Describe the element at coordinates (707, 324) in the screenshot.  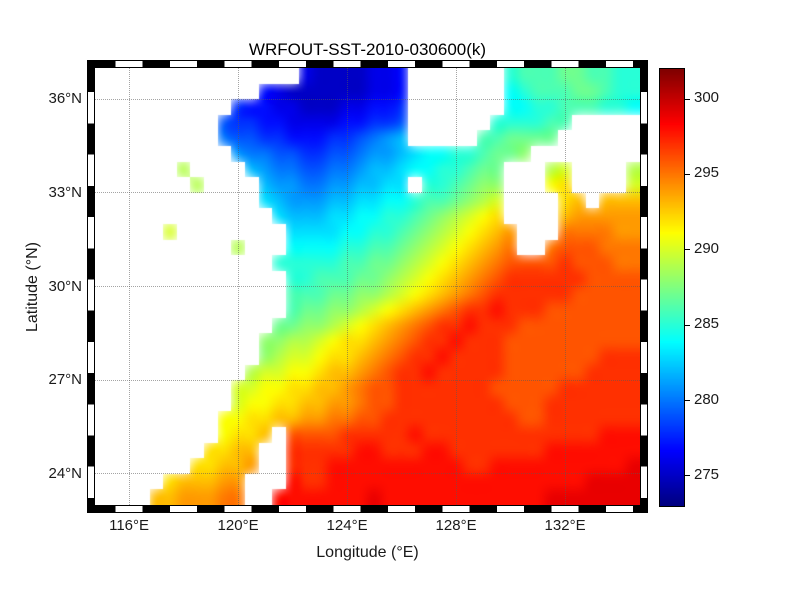
I see `colorbar-tick-label: 285` at that location.